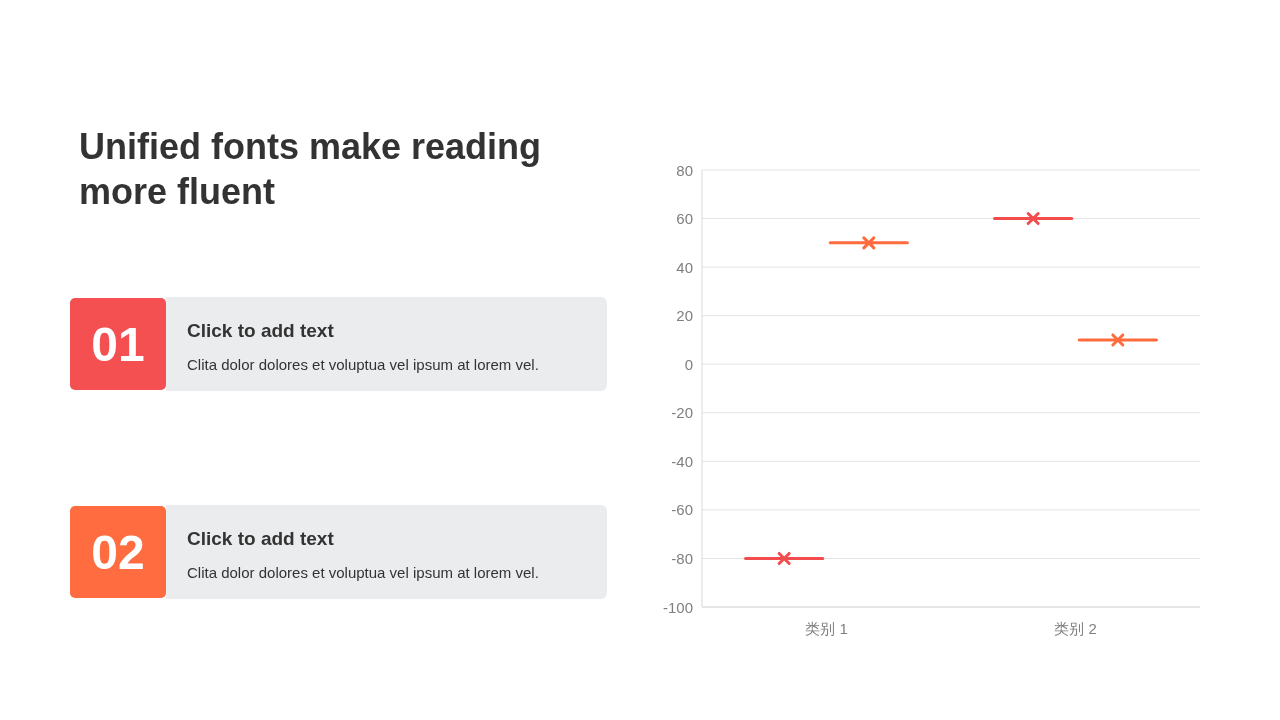 This screenshot has height=720, width=1280. I want to click on y-tick-label: 60, so click(684, 219).